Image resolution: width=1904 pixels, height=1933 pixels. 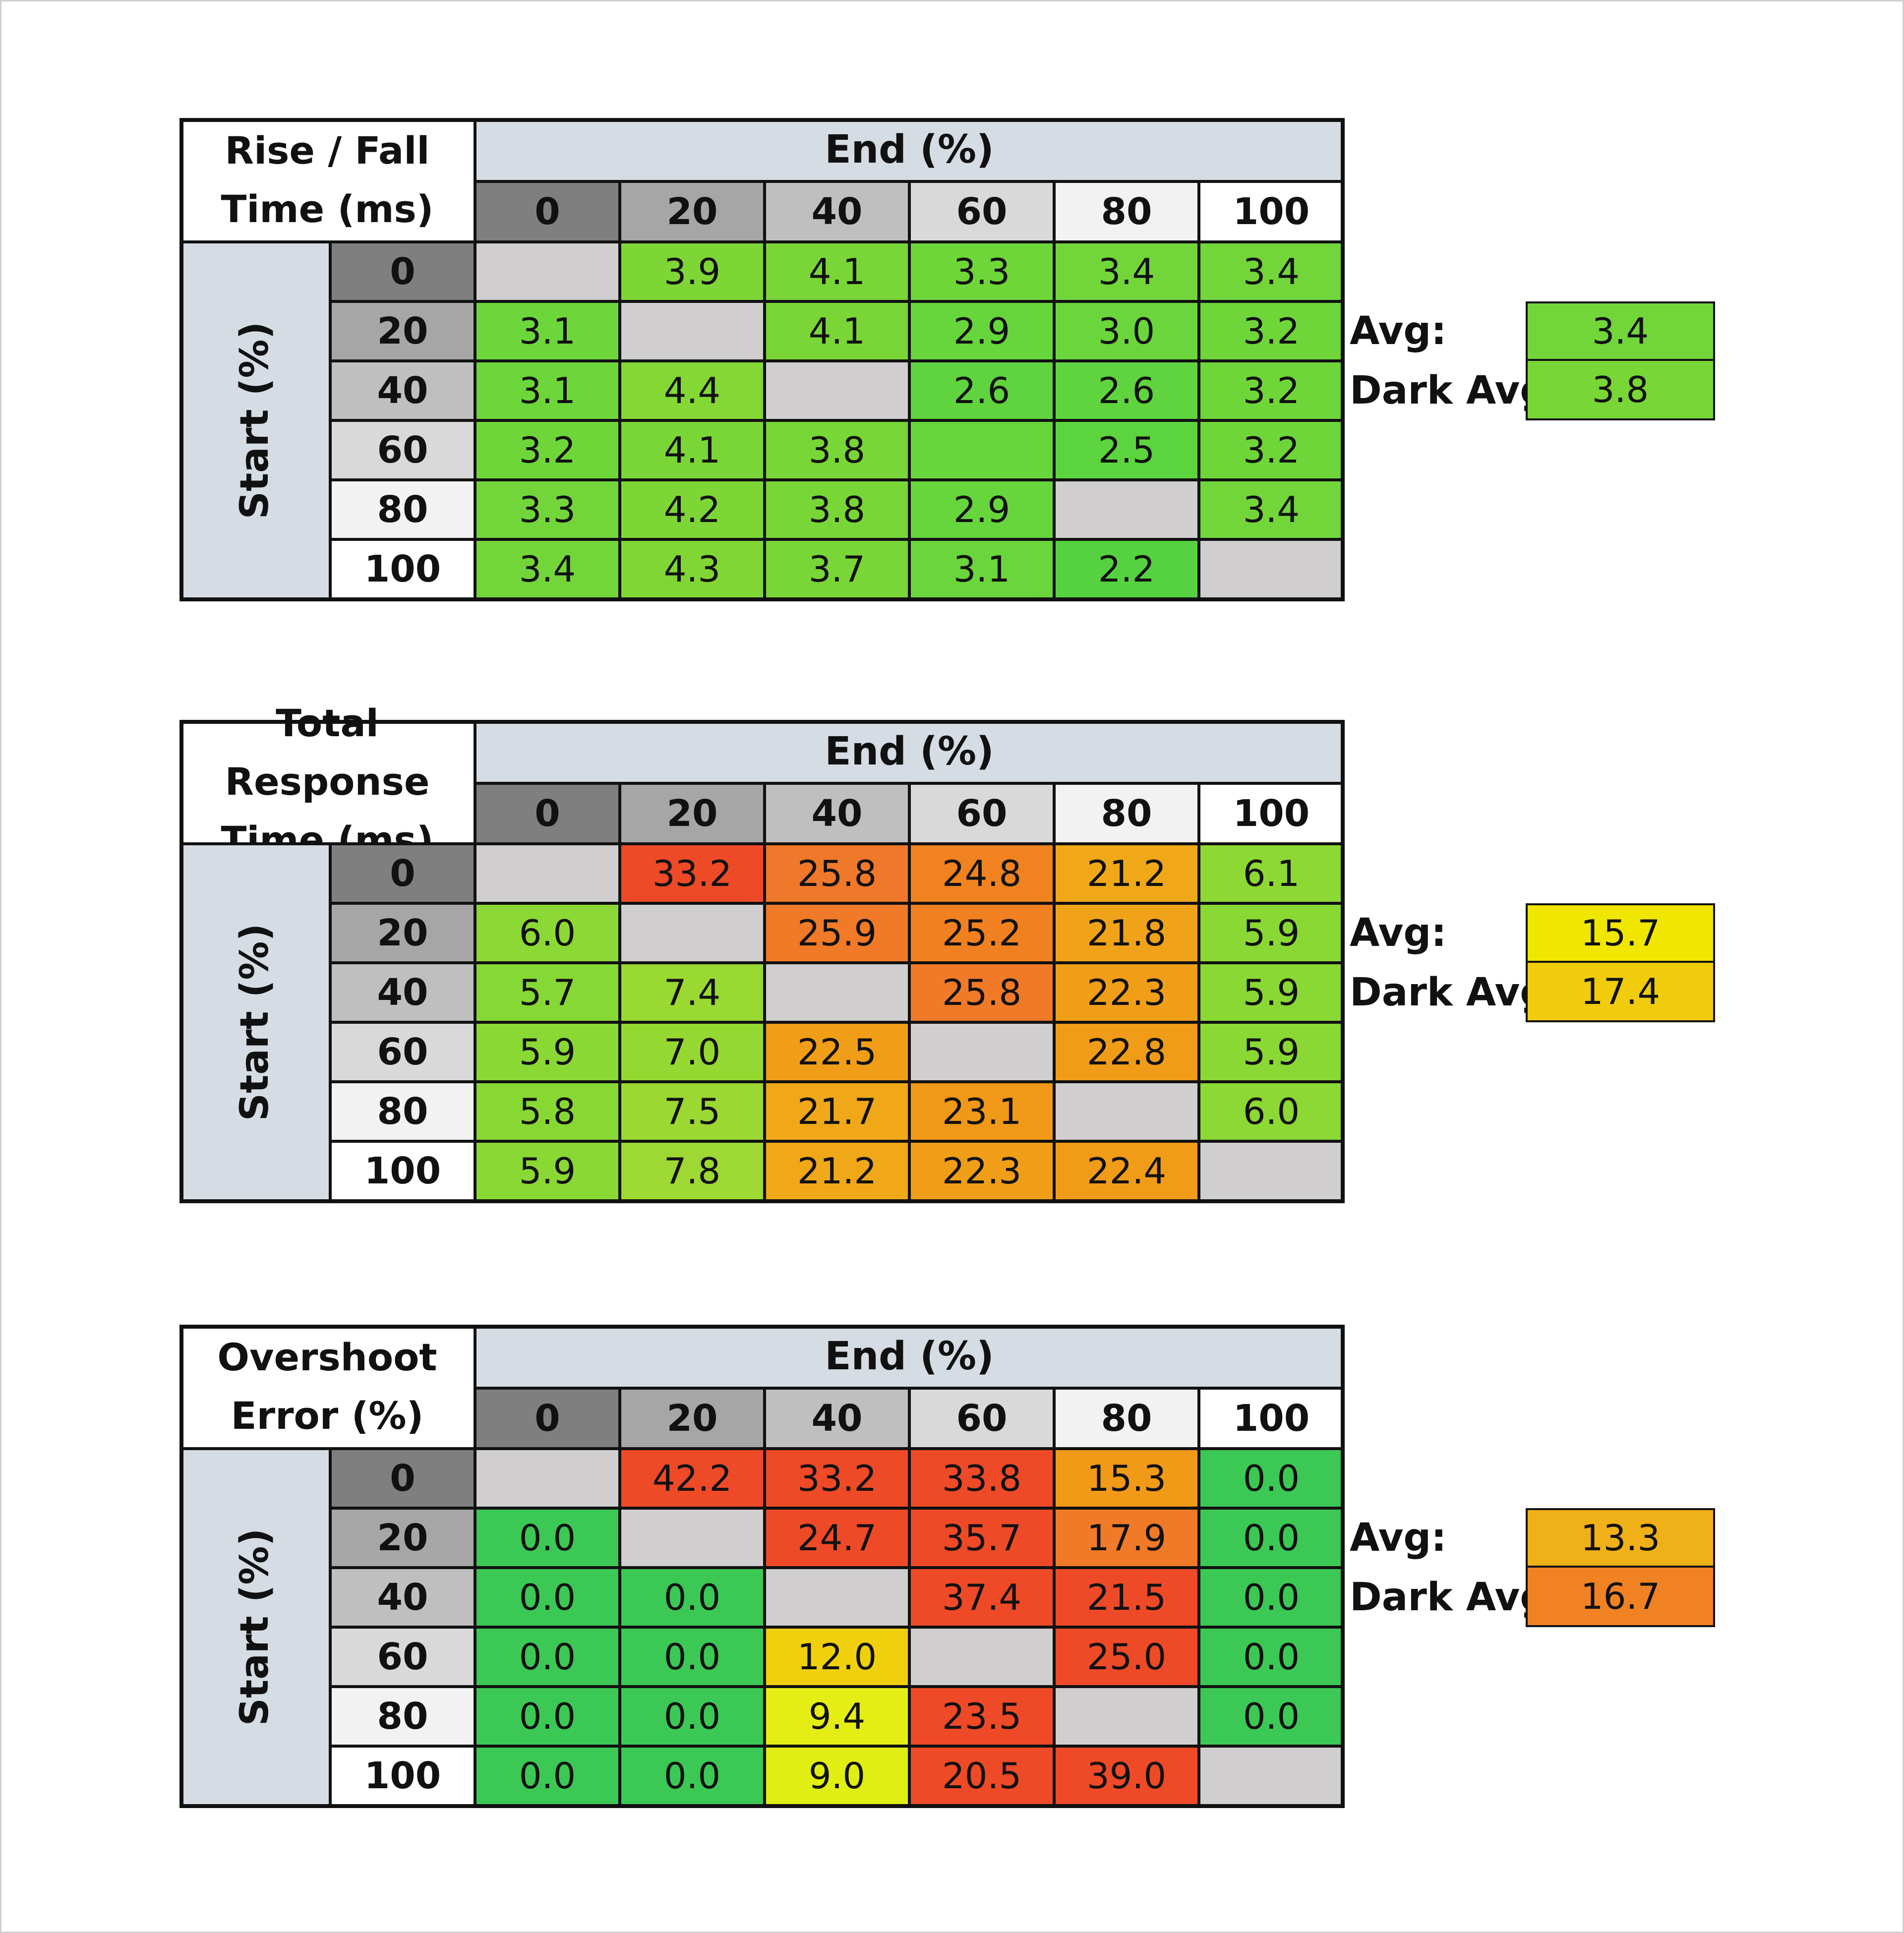 What do you see at coordinates (327, 1358) in the screenshot?
I see `table-title-line: Overshoot` at bounding box center [327, 1358].